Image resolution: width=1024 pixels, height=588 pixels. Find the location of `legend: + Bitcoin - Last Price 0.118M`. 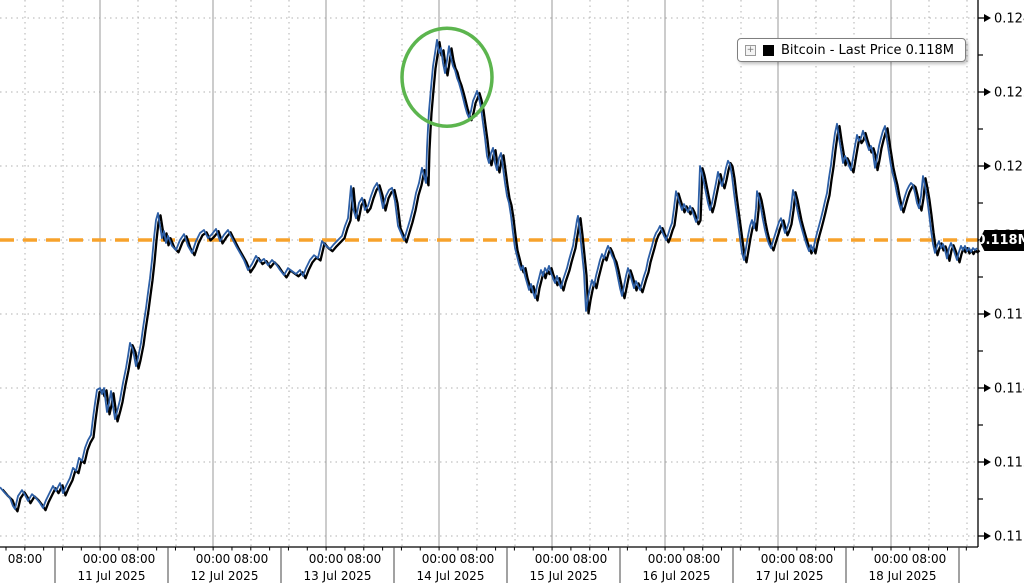

legend: + Bitcoin - Last Price 0.118M is located at coordinates (852, 50).